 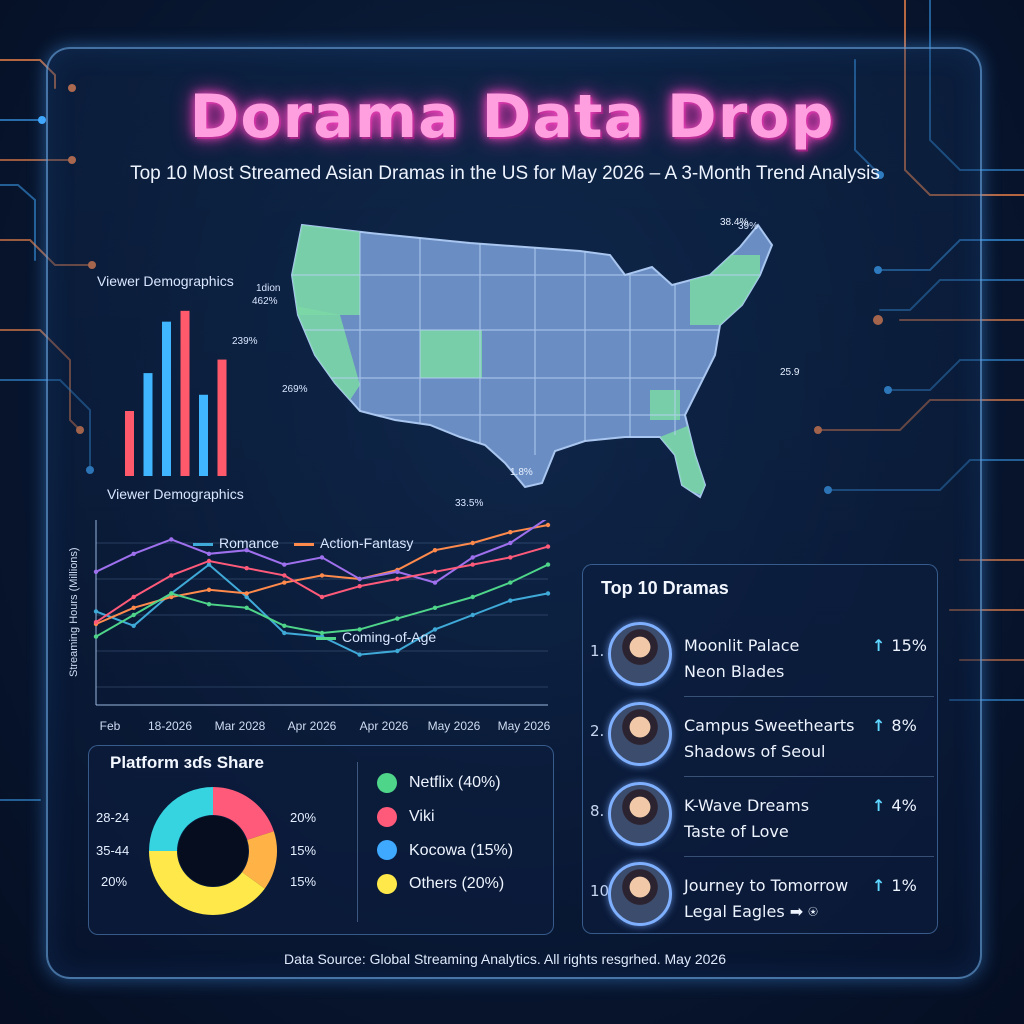 I want to click on page-title: Dorama Data Drop, so click(x=512, y=117).